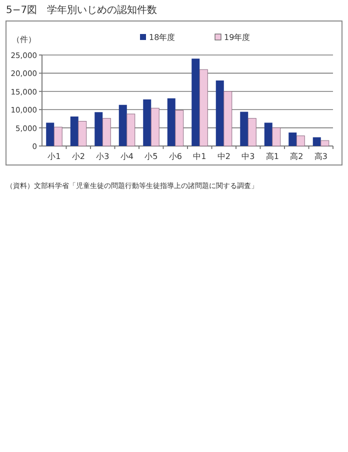  What do you see at coordinates (297, 156) in the screenshot?
I see `x-tick-label: 高2` at bounding box center [297, 156].